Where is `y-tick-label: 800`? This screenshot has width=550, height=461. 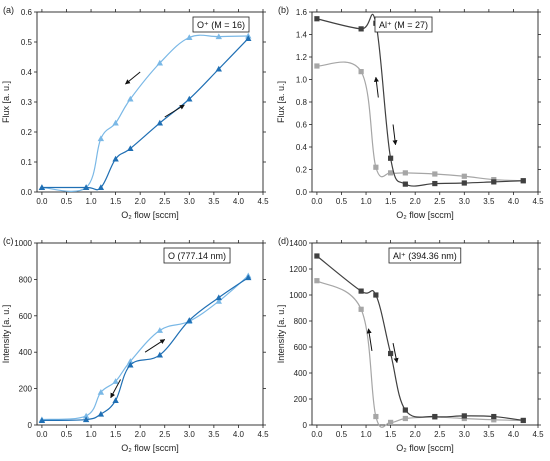
y-tick-label: 800 is located at coordinates (26, 279).